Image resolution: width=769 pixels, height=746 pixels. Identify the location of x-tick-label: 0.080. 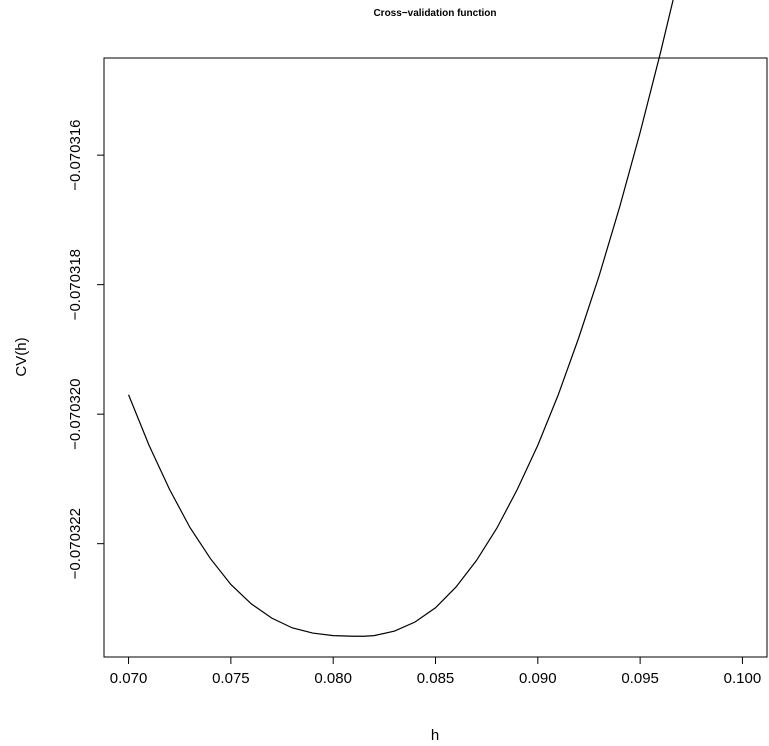
(333, 678).